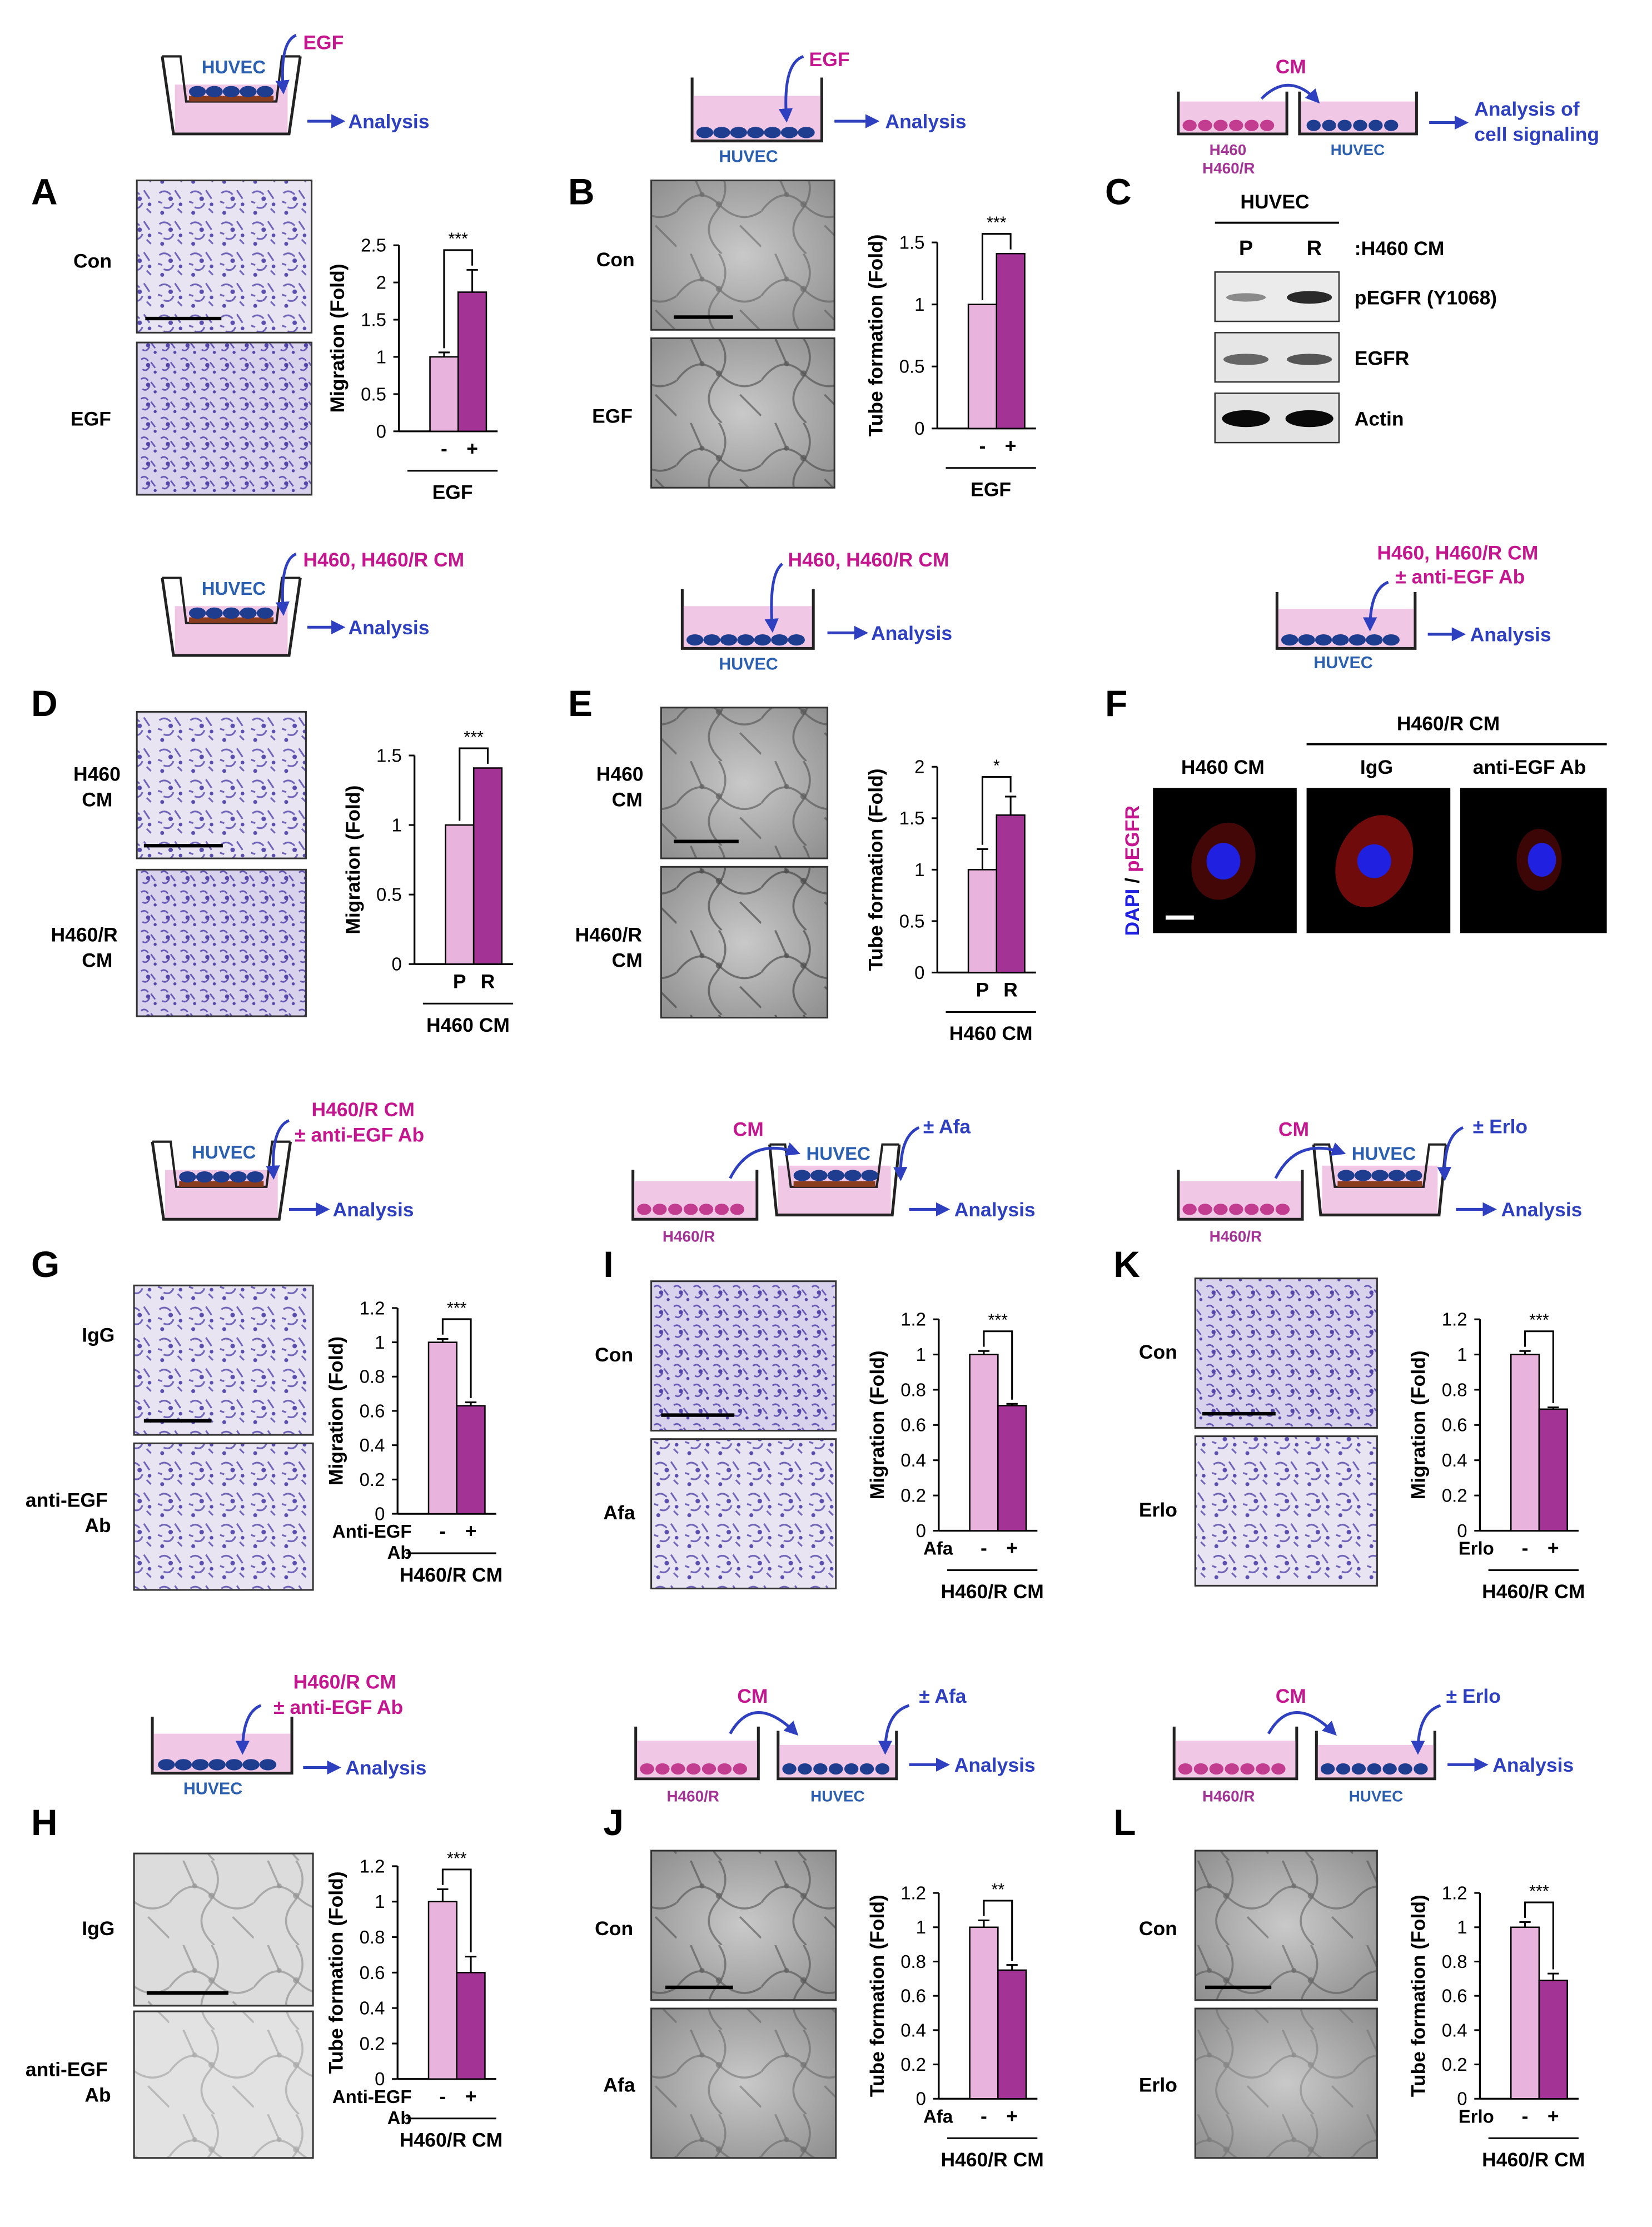 This screenshot has width=1652, height=2227. What do you see at coordinates (97, 774) in the screenshot?
I see `row-label-top: H460` at bounding box center [97, 774].